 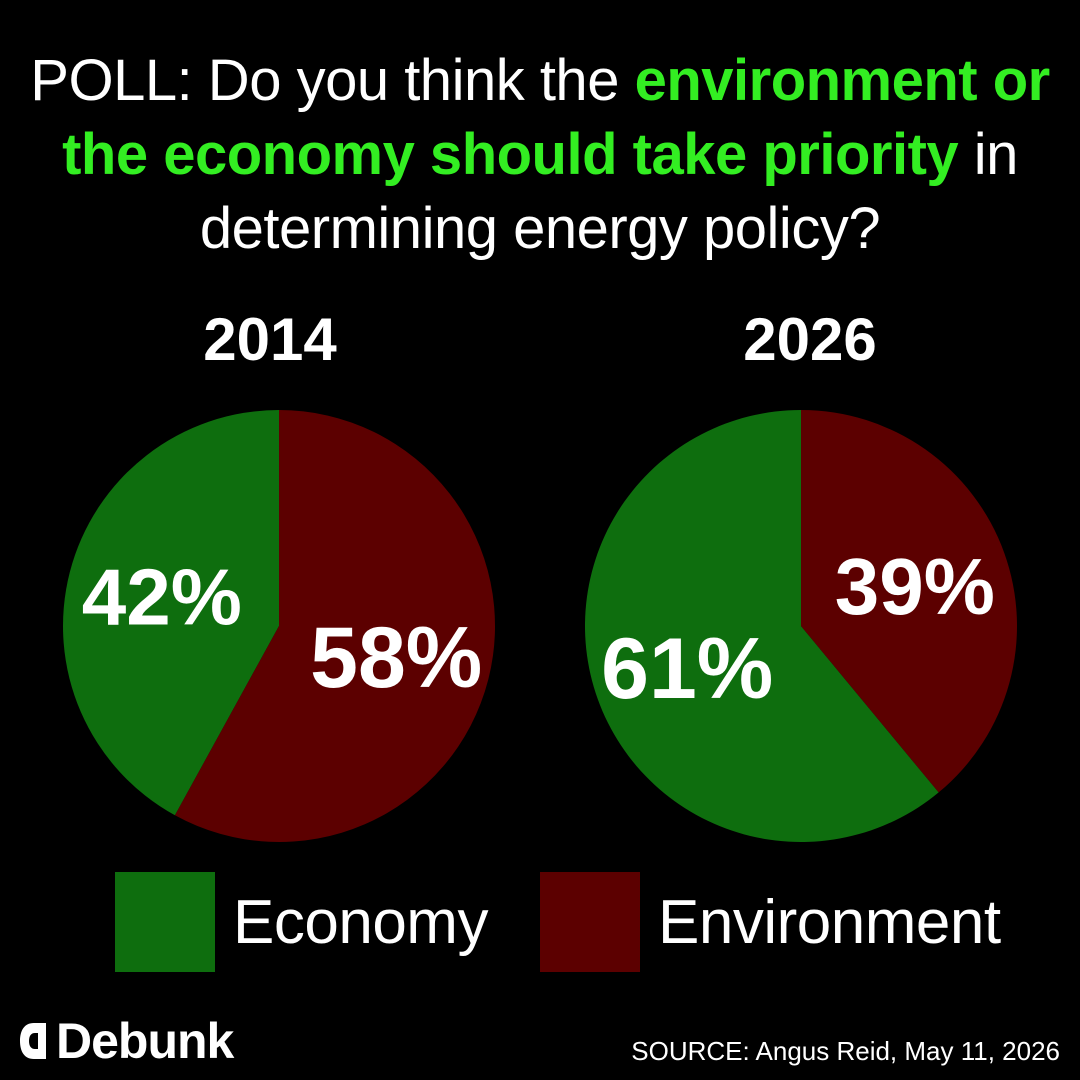 I want to click on legend-label-environment: Environment, so click(x=829, y=922).